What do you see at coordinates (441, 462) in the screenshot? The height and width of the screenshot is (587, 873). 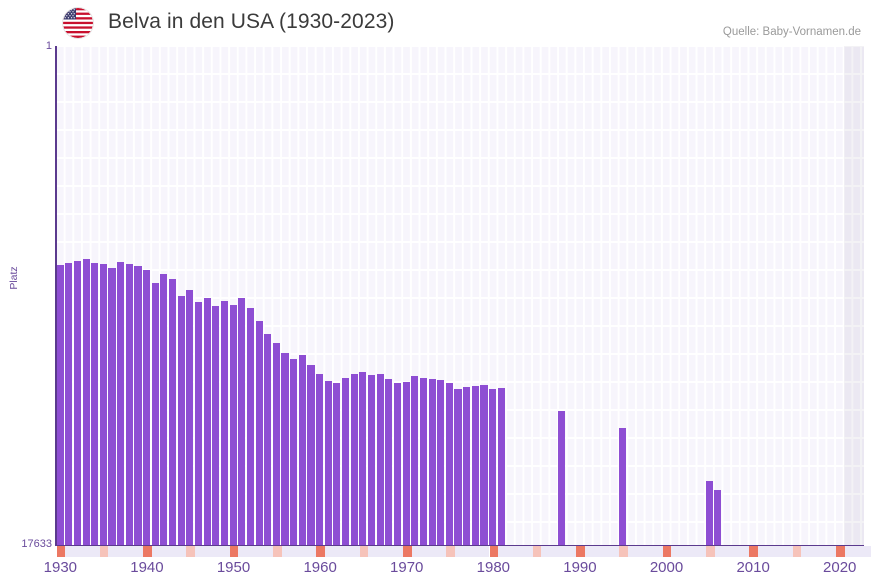 I see `bar-1974` at bounding box center [441, 462].